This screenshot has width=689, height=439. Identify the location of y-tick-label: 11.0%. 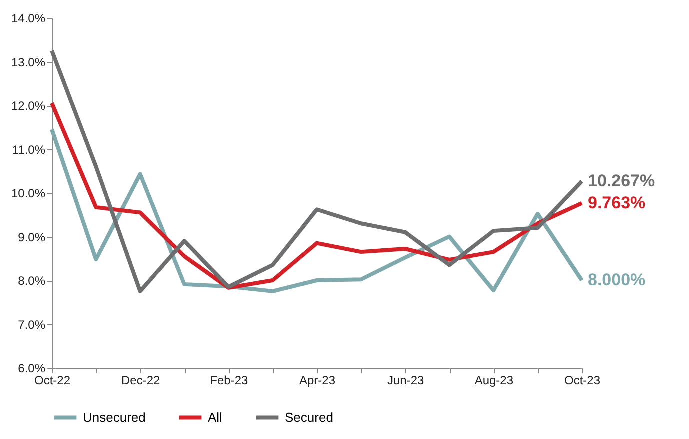
(29, 149).